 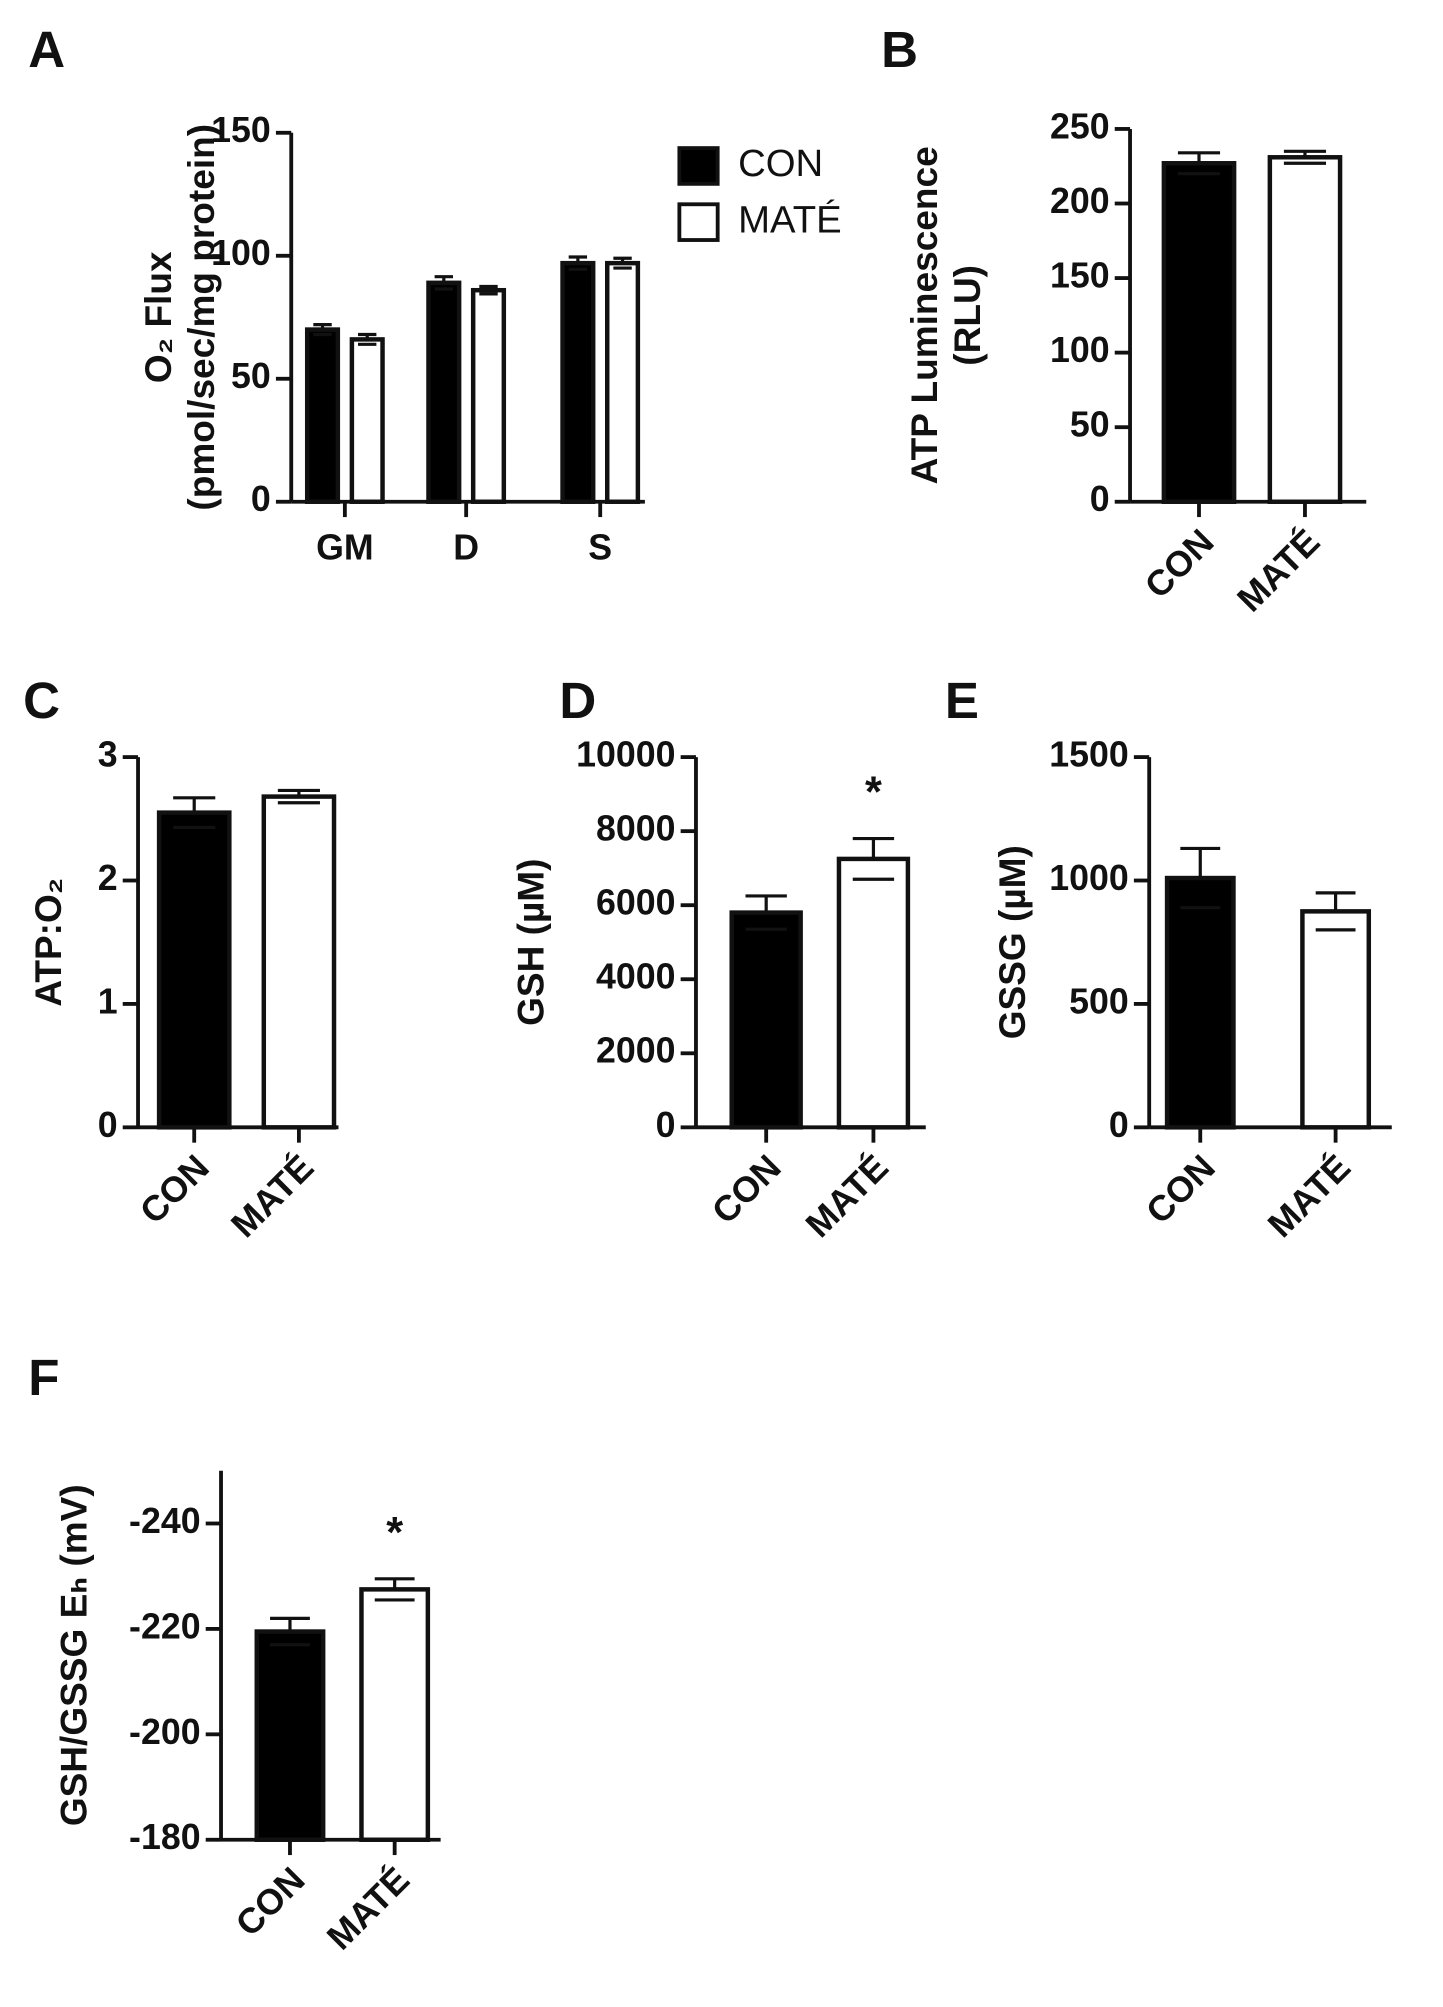 I want to click on y-axis-label: (RLU), so click(x=967, y=315).